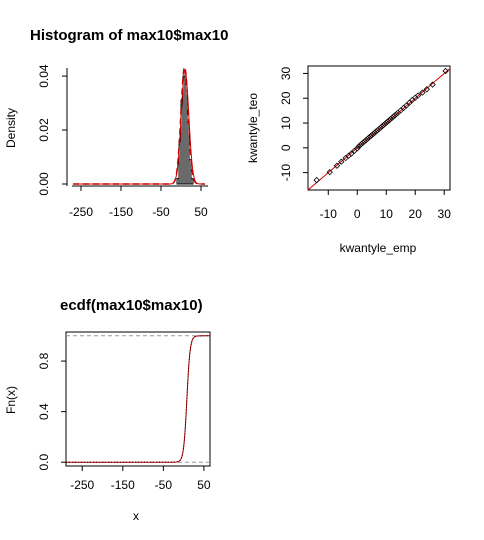 This screenshot has width=484, height=540. I want to click on qq-y-ticks: -10 0 10 20 30, so click(293, 123).